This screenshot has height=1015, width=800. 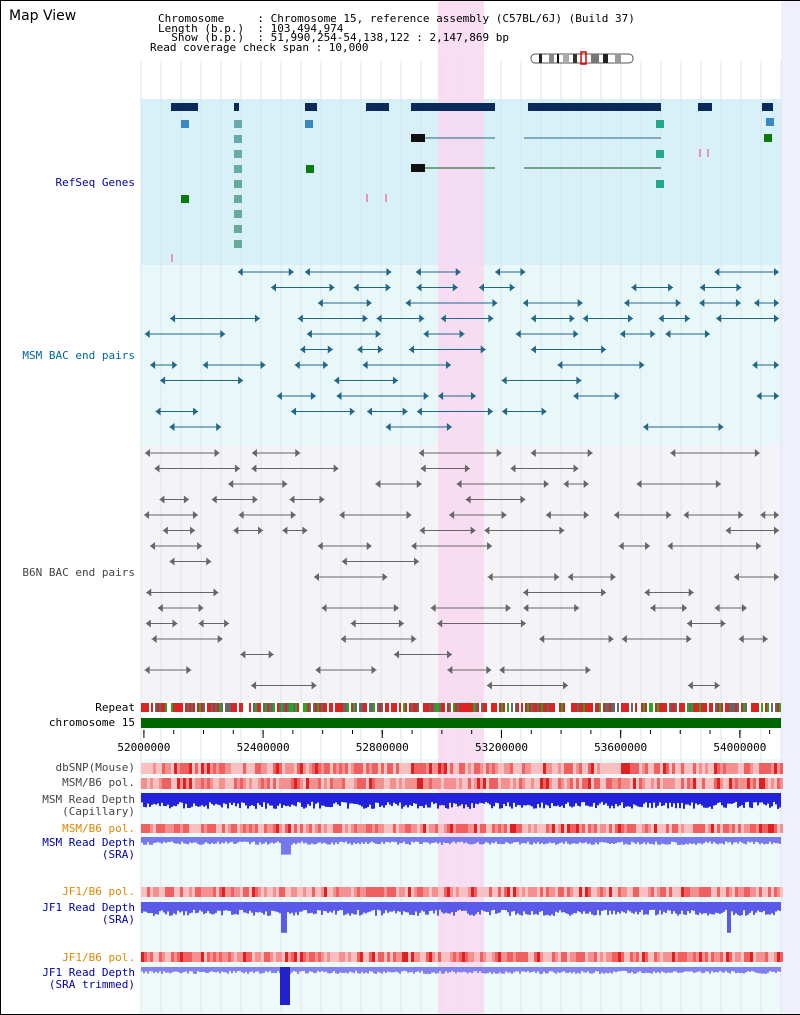 What do you see at coordinates (98, 828) in the screenshot?
I see `label-msm-pol-2: MSM/B6 pol.` at bounding box center [98, 828].